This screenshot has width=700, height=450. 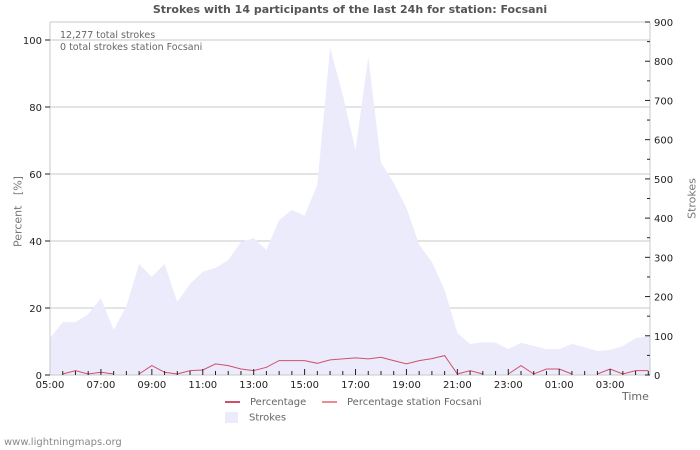 What do you see at coordinates (355, 385) in the screenshot?
I see `svg-text: 17:00` at bounding box center [355, 385].